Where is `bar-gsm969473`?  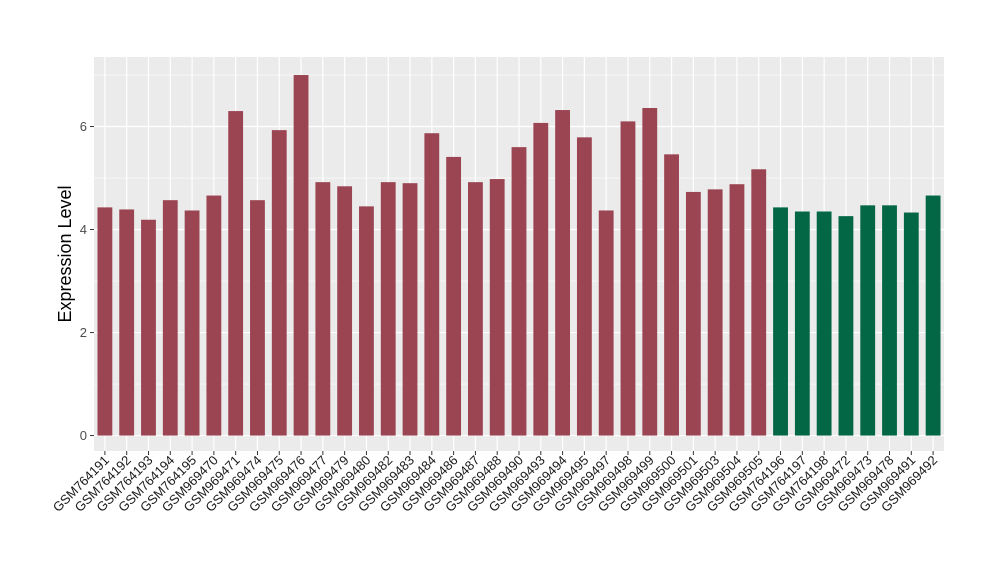 bar-gsm969473 is located at coordinates (868, 320).